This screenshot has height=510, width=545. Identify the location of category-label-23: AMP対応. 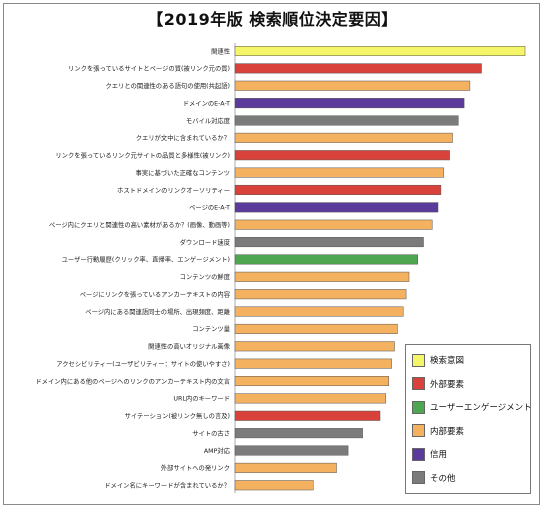
(217, 450).